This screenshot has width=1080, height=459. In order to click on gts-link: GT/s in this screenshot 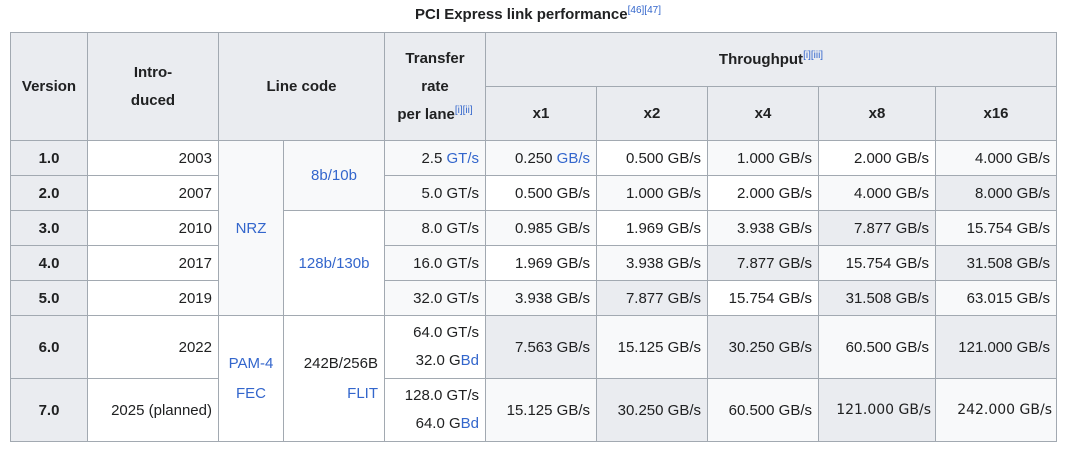, I will do `click(463, 158)`.